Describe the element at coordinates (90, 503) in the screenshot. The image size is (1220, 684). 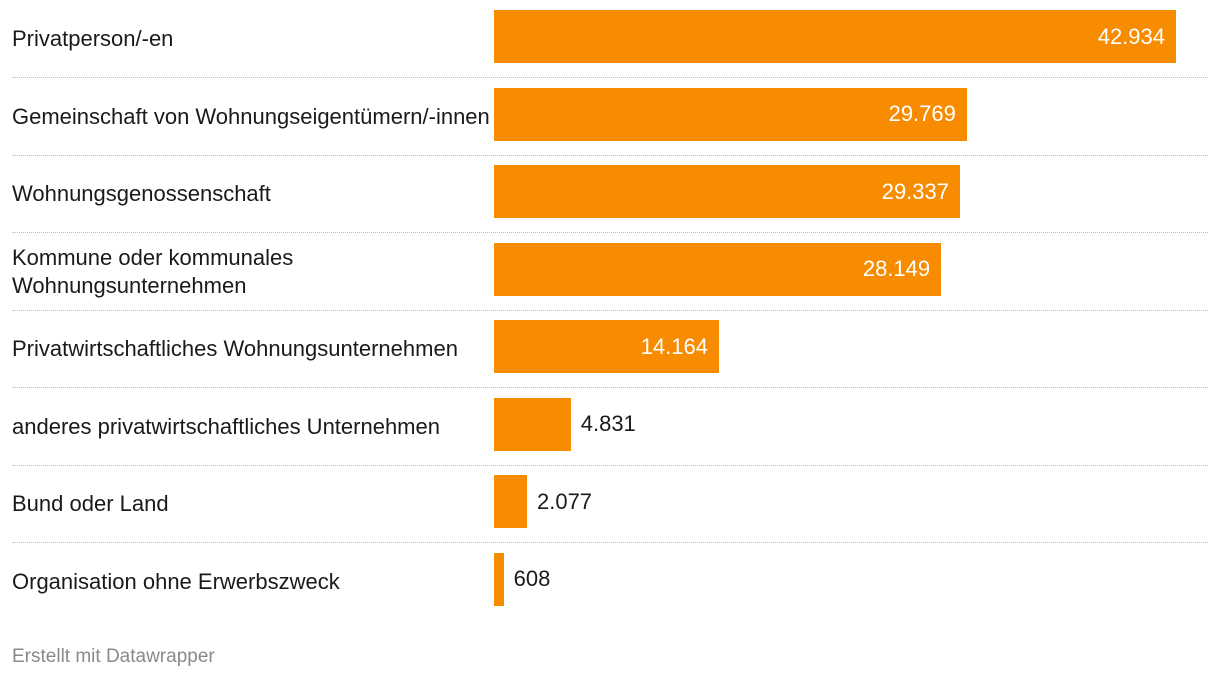
I see `category-label: Bund oder Land` at that location.